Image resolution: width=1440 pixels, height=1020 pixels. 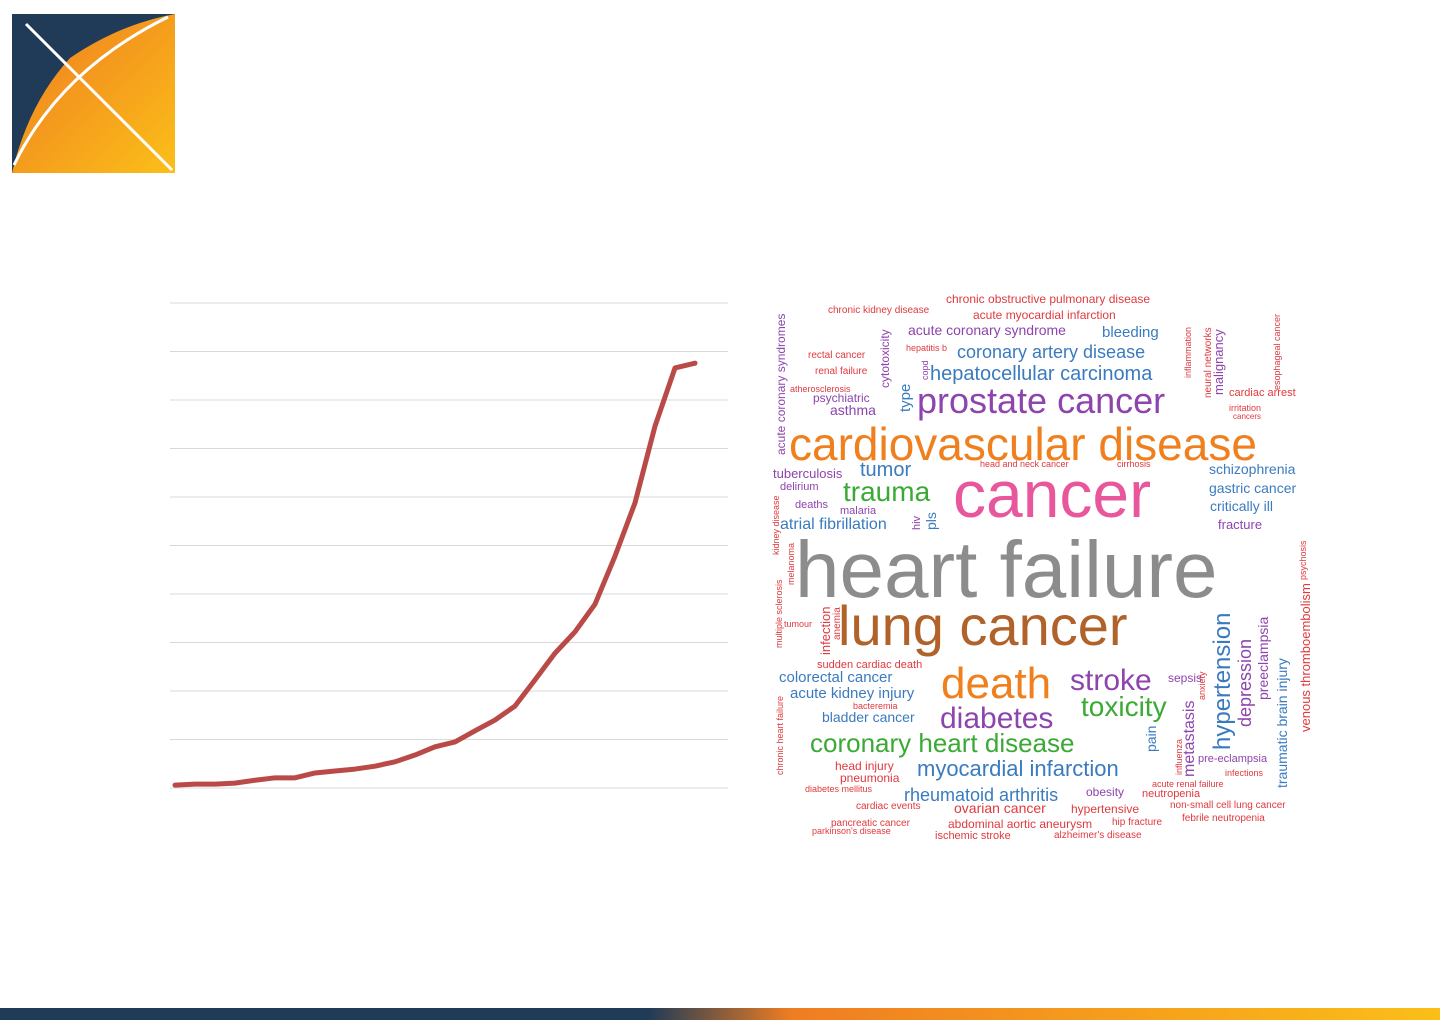 I want to click on cloud-word: neural networks, so click(x=1208, y=362).